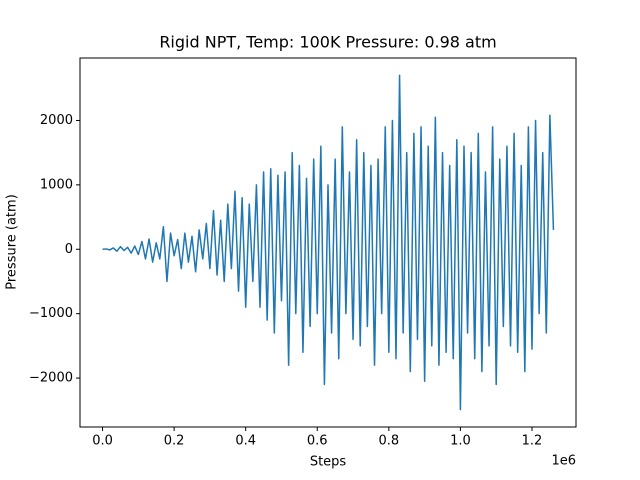 The width and height of the screenshot is (640, 480). Describe the element at coordinates (328, 462) in the screenshot. I see `x-axis-label: Steps` at that location.